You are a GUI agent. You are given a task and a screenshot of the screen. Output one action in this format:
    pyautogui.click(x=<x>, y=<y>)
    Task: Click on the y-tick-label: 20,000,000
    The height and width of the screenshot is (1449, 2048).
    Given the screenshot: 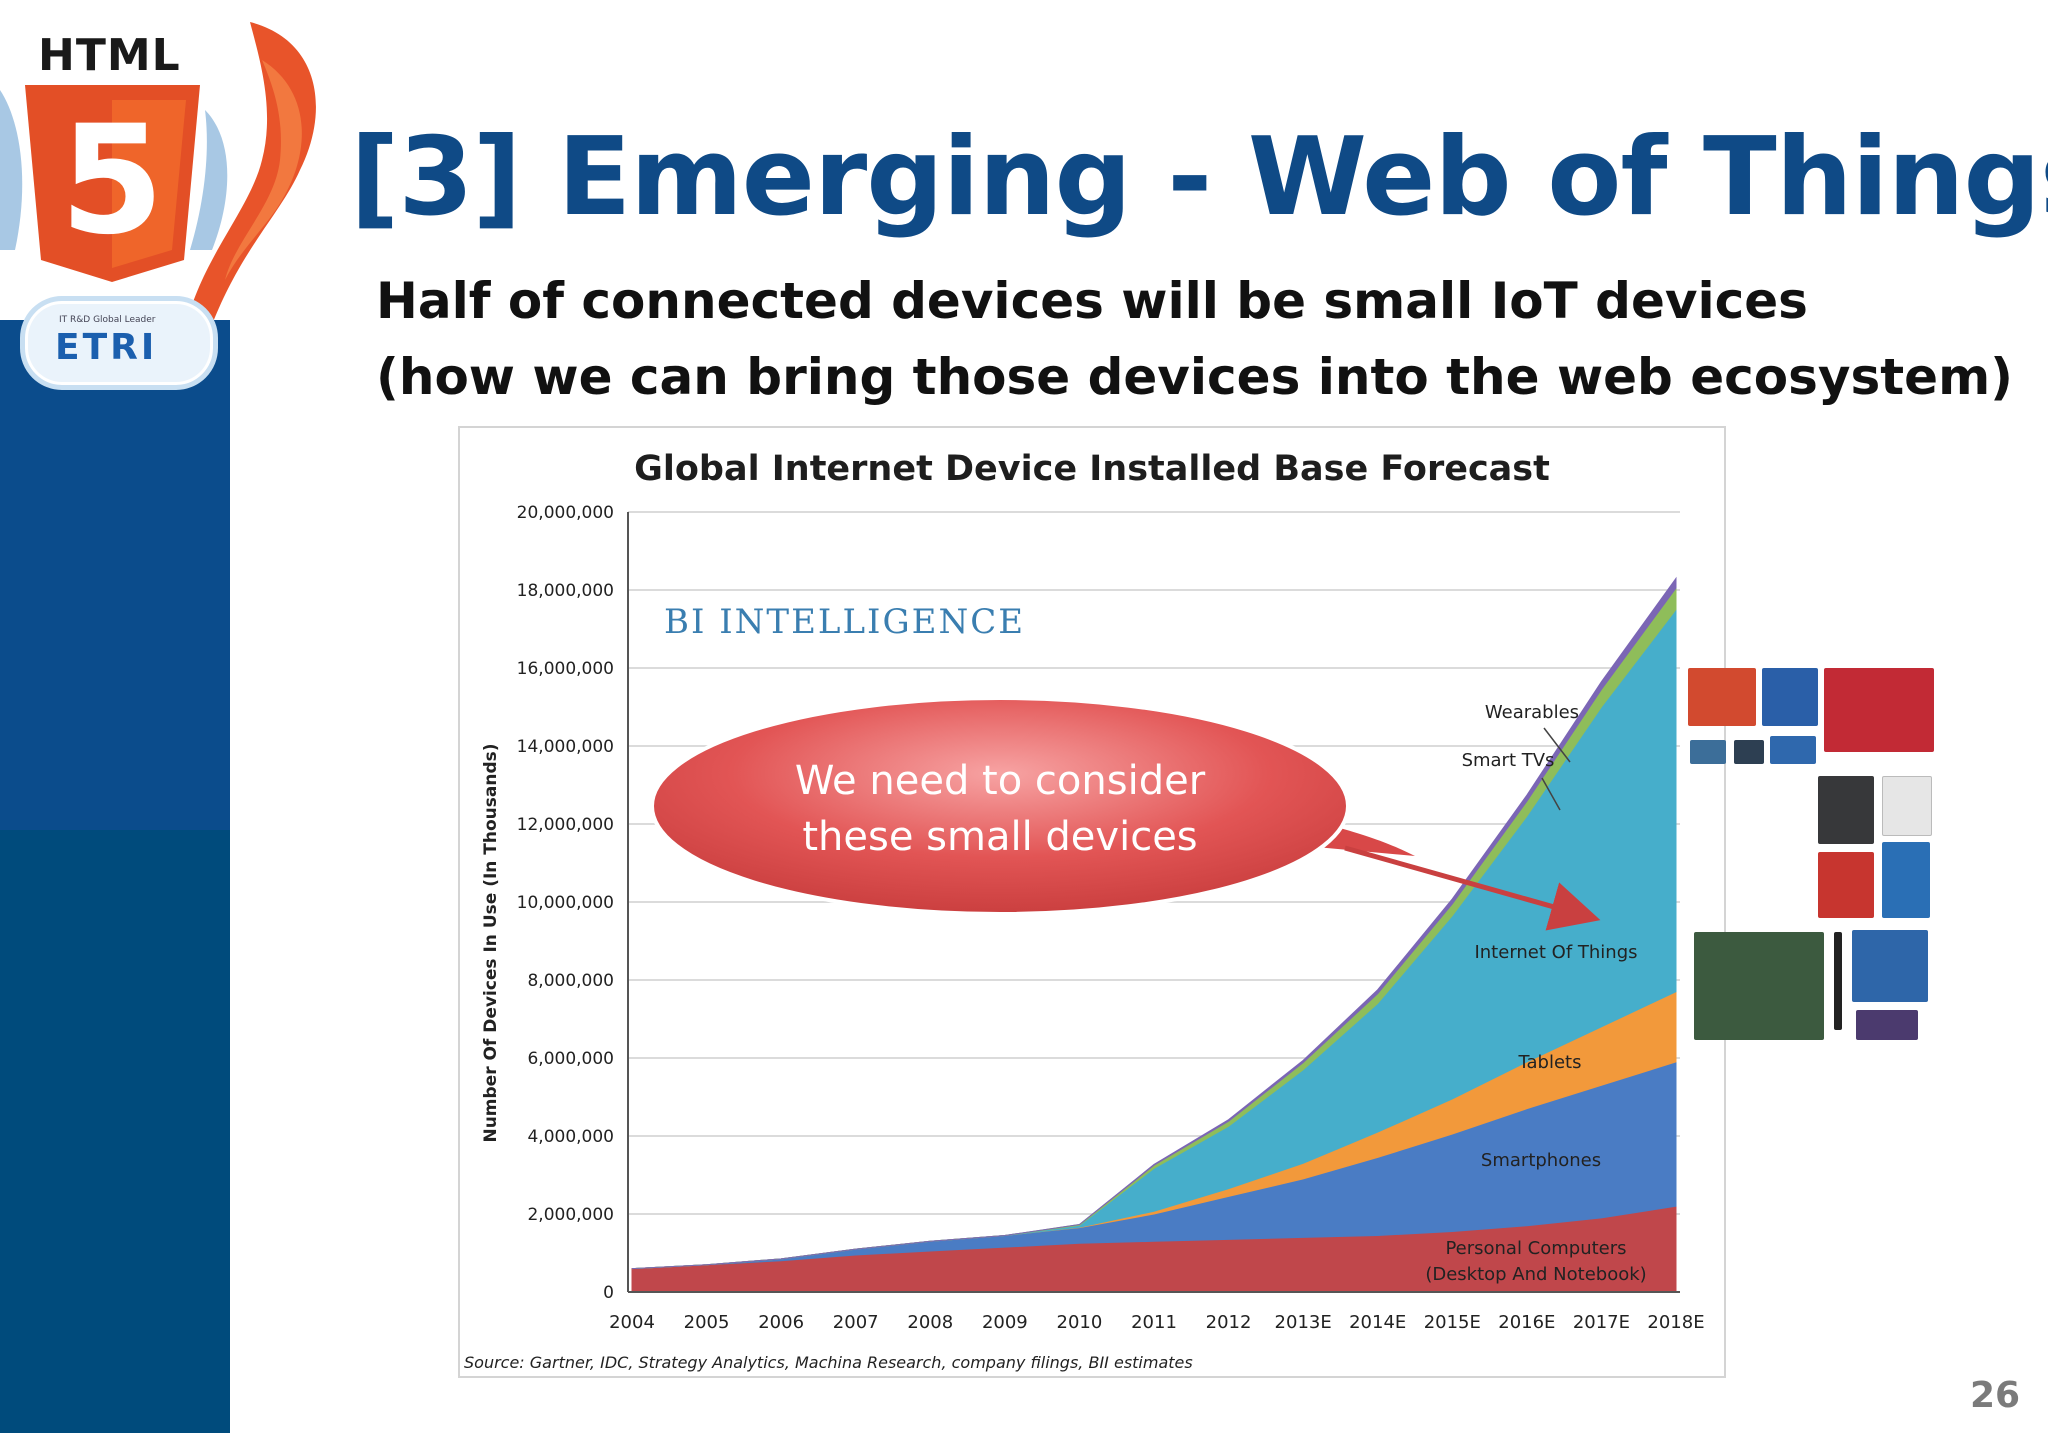 What is the action you would take?
    pyautogui.click(x=565, y=513)
    